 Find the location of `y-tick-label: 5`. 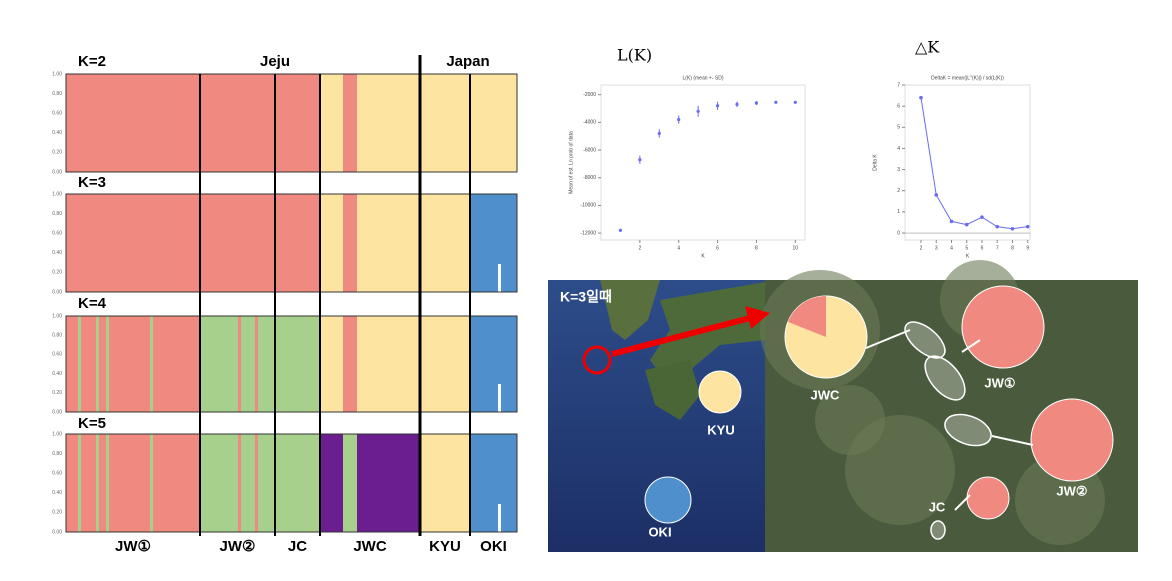

y-tick-label: 5 is located at coordinates (898, 128).